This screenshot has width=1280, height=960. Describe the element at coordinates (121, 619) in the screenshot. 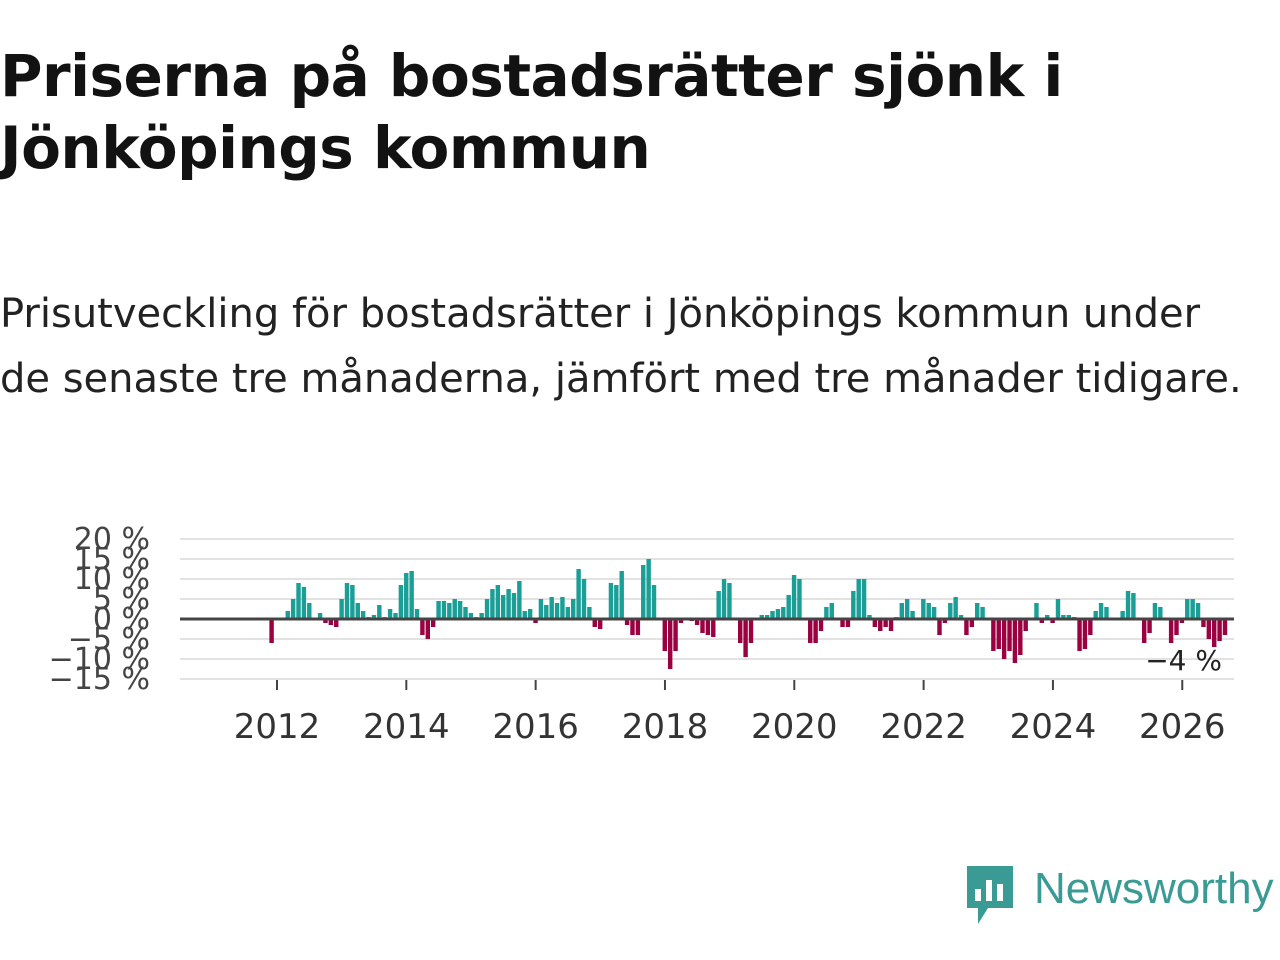

I see `y-tick-label: 0 %` at that location.